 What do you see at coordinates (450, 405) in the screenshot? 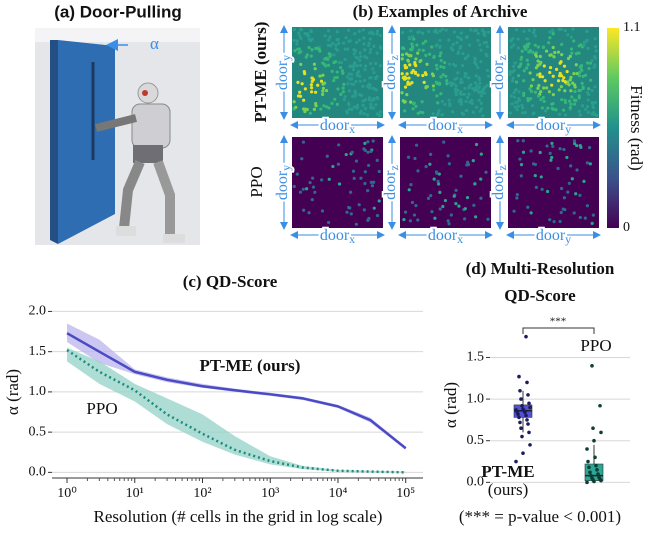
I see `y-axis-label: α (rad)` at bounding box center [450, 405].